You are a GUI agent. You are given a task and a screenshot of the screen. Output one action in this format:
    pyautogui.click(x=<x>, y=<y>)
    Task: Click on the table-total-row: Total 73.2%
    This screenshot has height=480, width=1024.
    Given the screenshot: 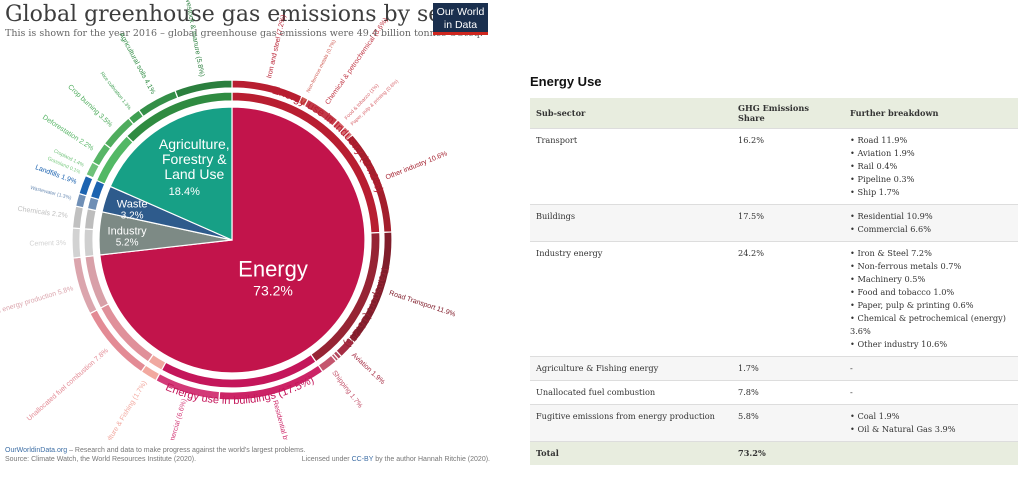 What is the action you would take?
    pyautogui.click(x=774, y=453)
    